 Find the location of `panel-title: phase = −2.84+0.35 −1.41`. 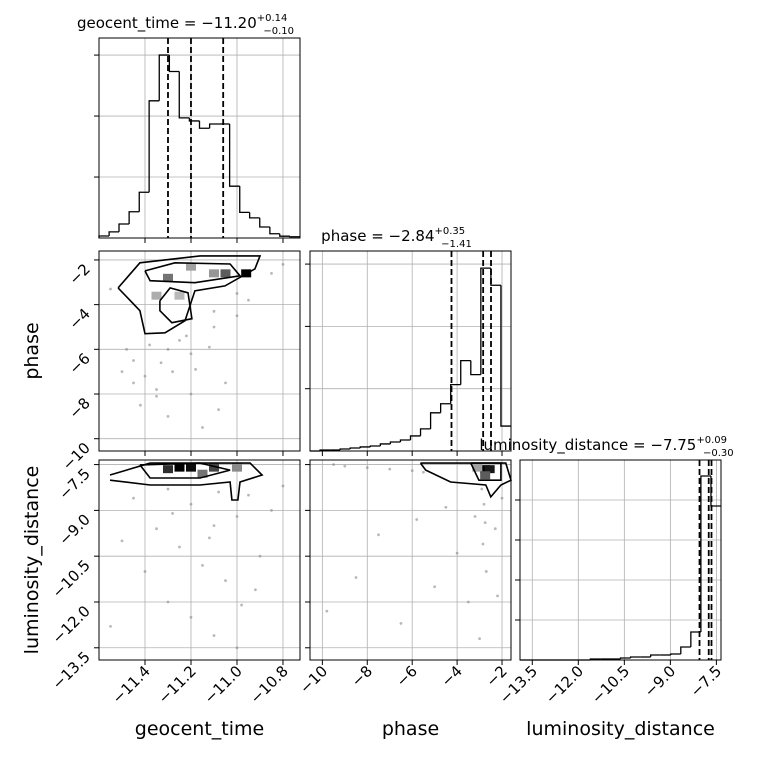

panel-title: phase = −2.84+0.35 −1.41 is located at coordinates (396, 238).